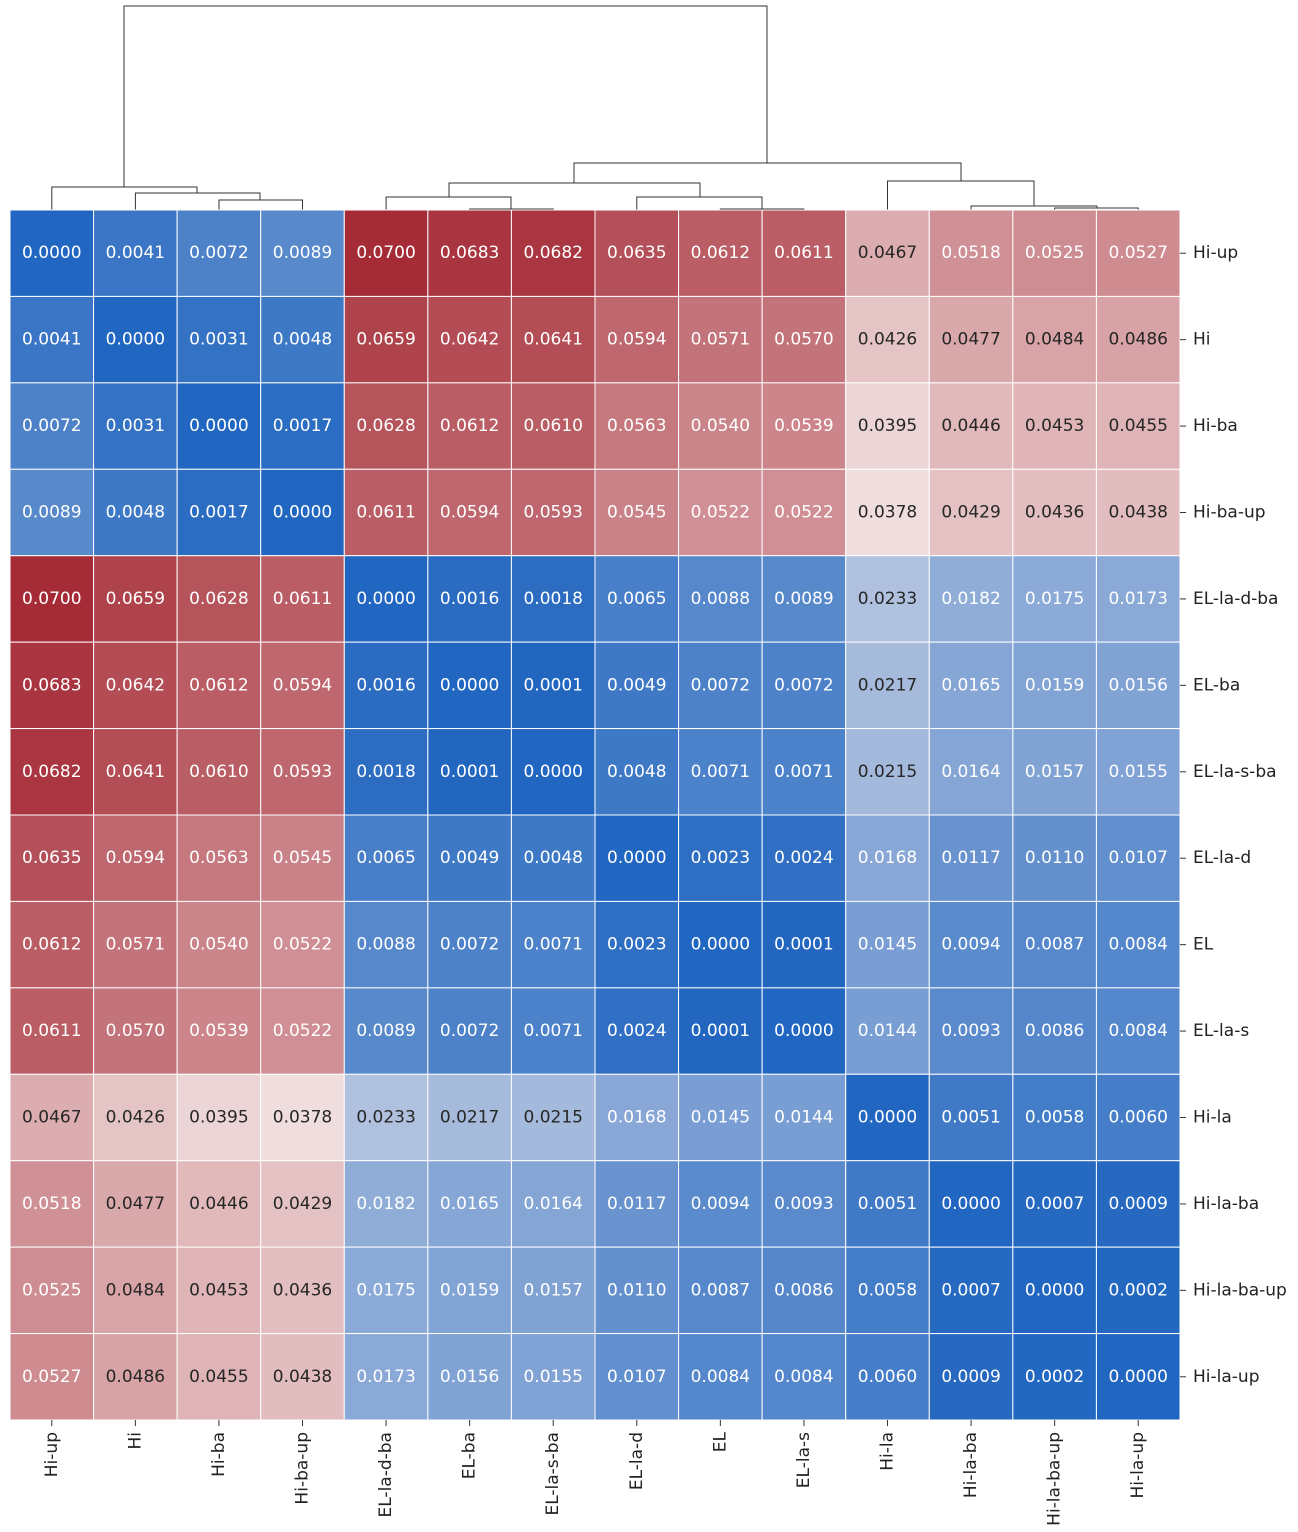 Image resolution: width=1298 pixels, height=1532 pixels. Describe the element at coordinates (636, 513) in the screenshot. I see `cell-label: 0.0545` at that location.